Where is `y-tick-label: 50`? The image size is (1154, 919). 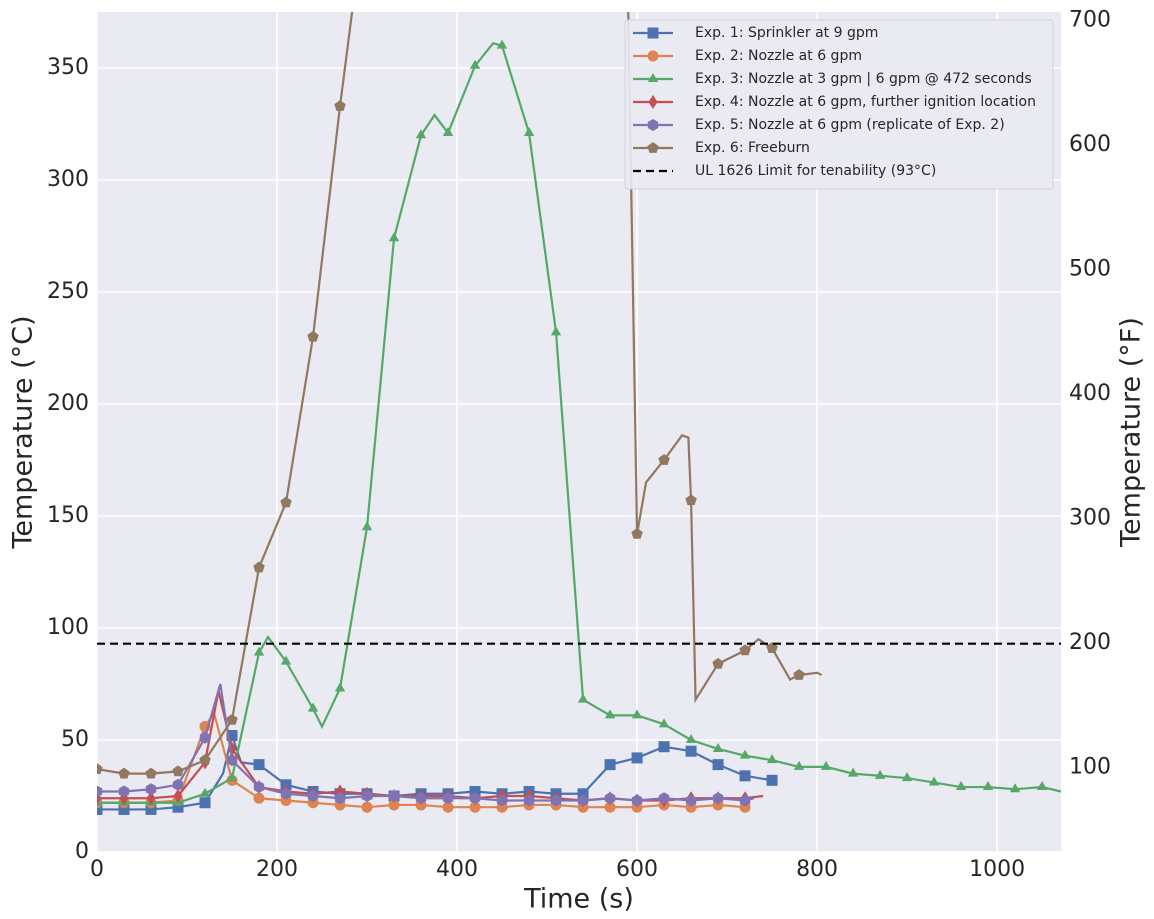 y-tick-label: 50 is located at coordinates (75, 739).